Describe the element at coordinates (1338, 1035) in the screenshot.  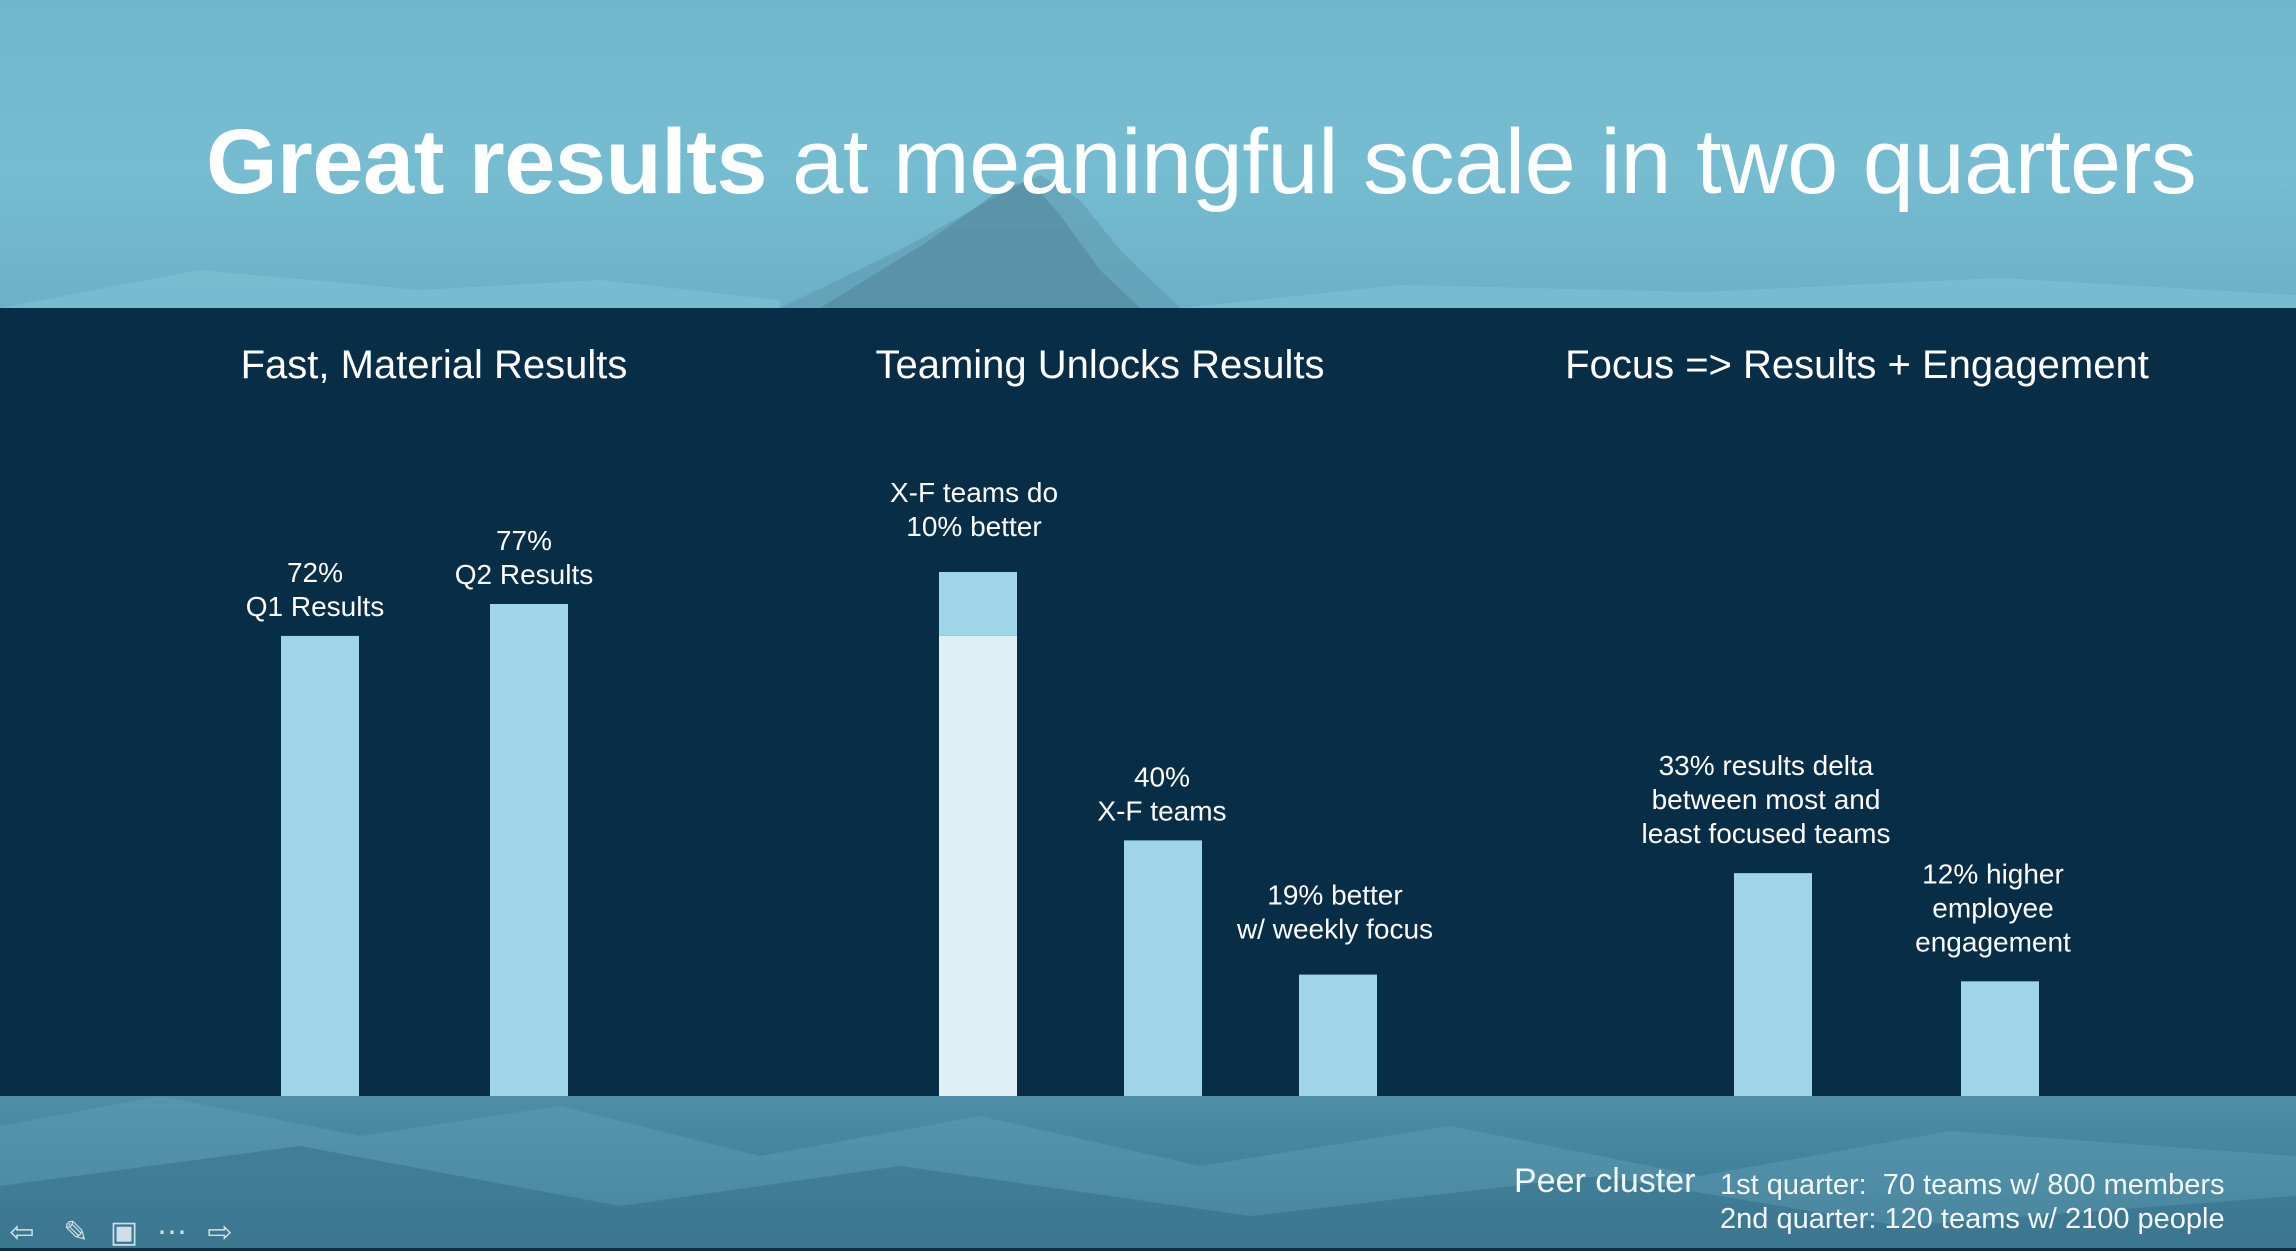
I see `bar-weekly-focus` at that location.